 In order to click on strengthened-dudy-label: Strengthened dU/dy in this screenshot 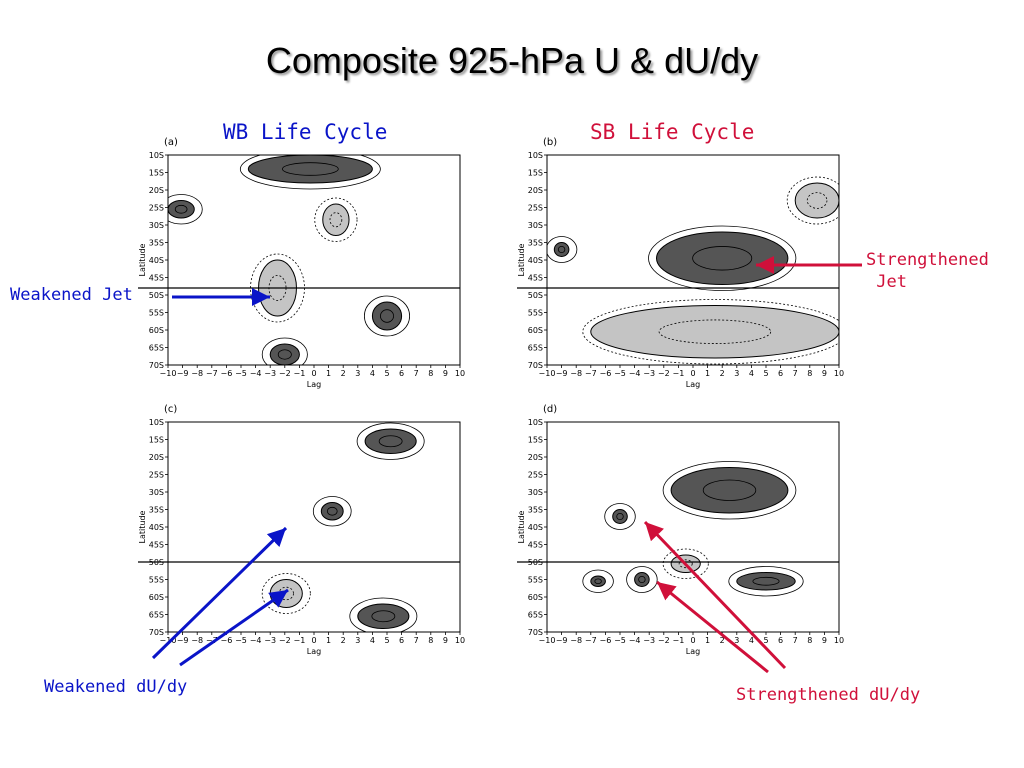, I will do `click(828, 695)`.